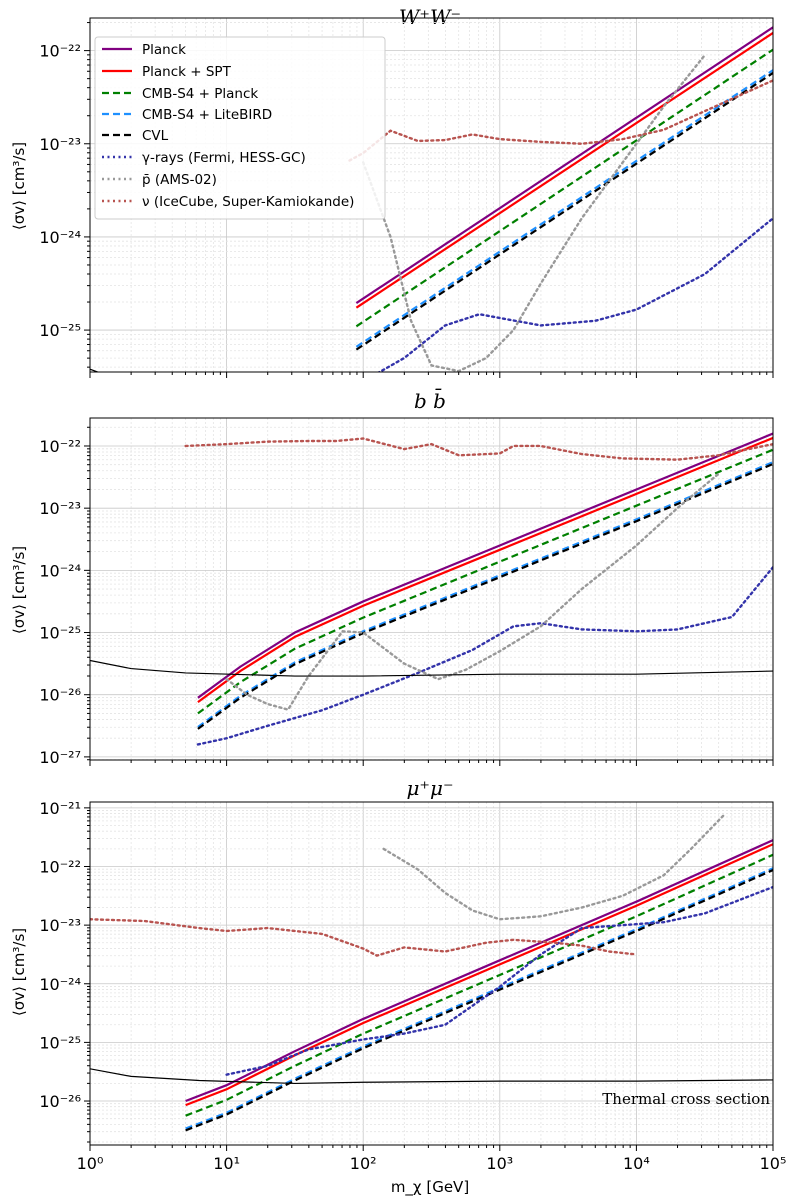 The height and width of the screenshot is (1202, 798). What do you see at coordinates (429, 788) in the screenshot?
I see `panel-title-mupmum: μ⁺μ⁻` at bounding box center [429, 788].